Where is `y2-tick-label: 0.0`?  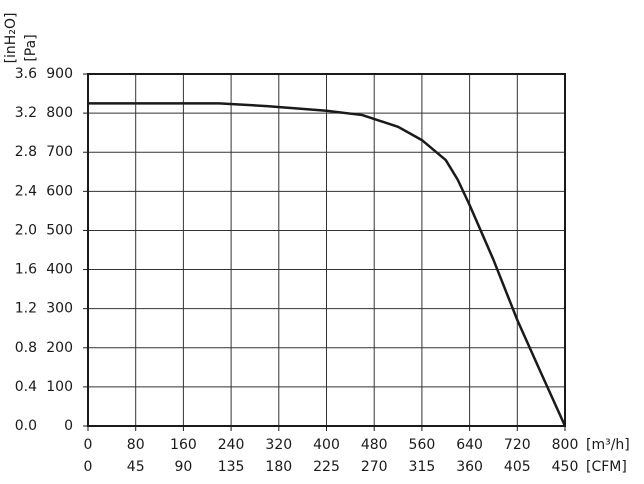 y2-tick-label: 0.0 is located at coordinates (26, 426).